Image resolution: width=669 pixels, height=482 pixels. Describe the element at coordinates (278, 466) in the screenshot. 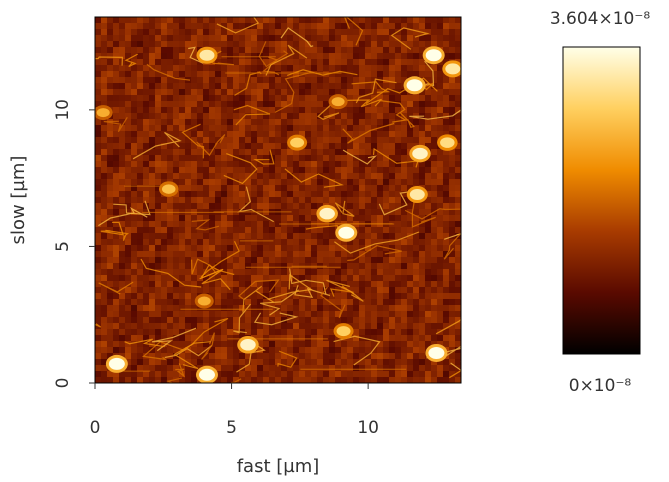

I see `x-axis-title: fast [µm]` at that location.